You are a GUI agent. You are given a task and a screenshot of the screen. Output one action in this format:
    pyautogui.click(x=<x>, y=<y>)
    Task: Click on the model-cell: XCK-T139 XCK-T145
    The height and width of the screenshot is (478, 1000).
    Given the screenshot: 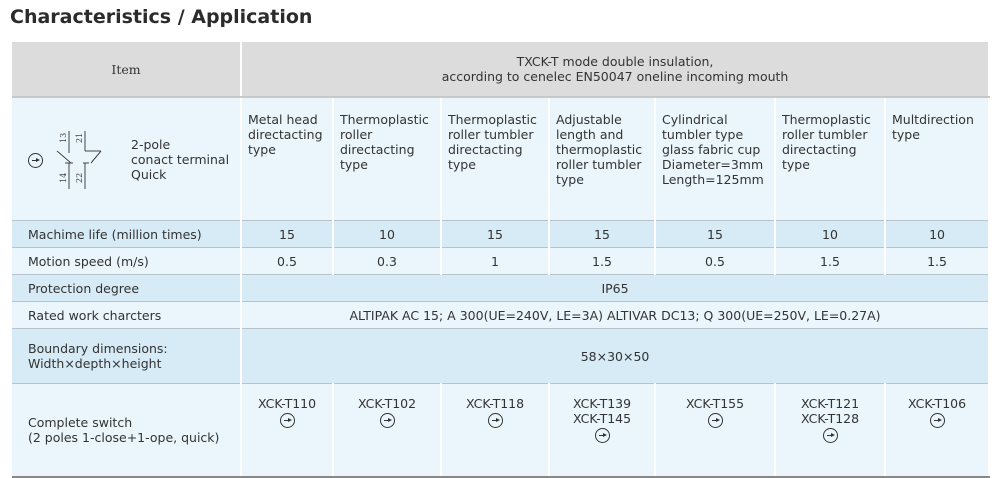 What is the action you would take?
    pyautogui.click(x=602, y=430)
    